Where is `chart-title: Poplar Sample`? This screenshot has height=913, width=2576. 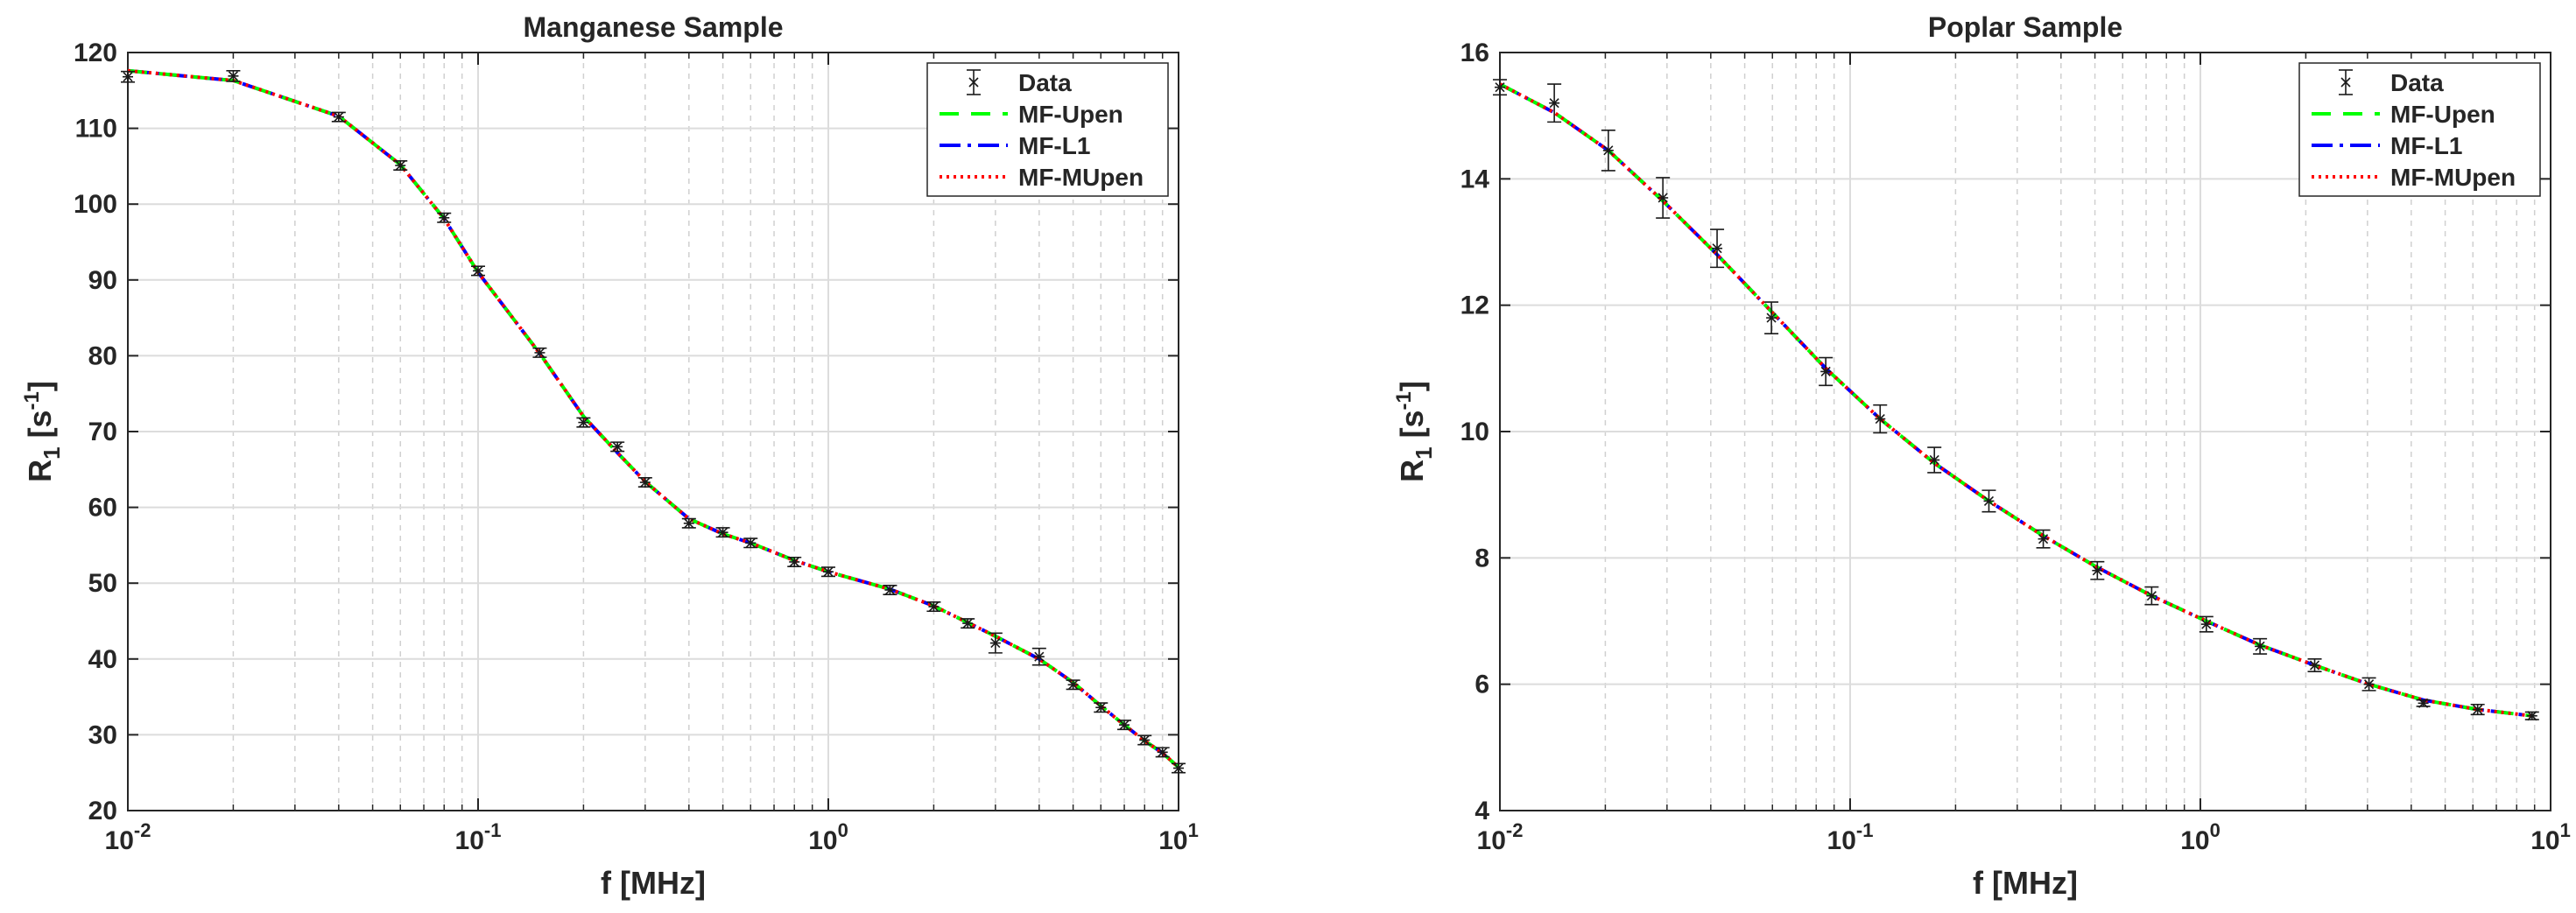
chart-title: Poplar Sample is located at coordinates (2025, 27).